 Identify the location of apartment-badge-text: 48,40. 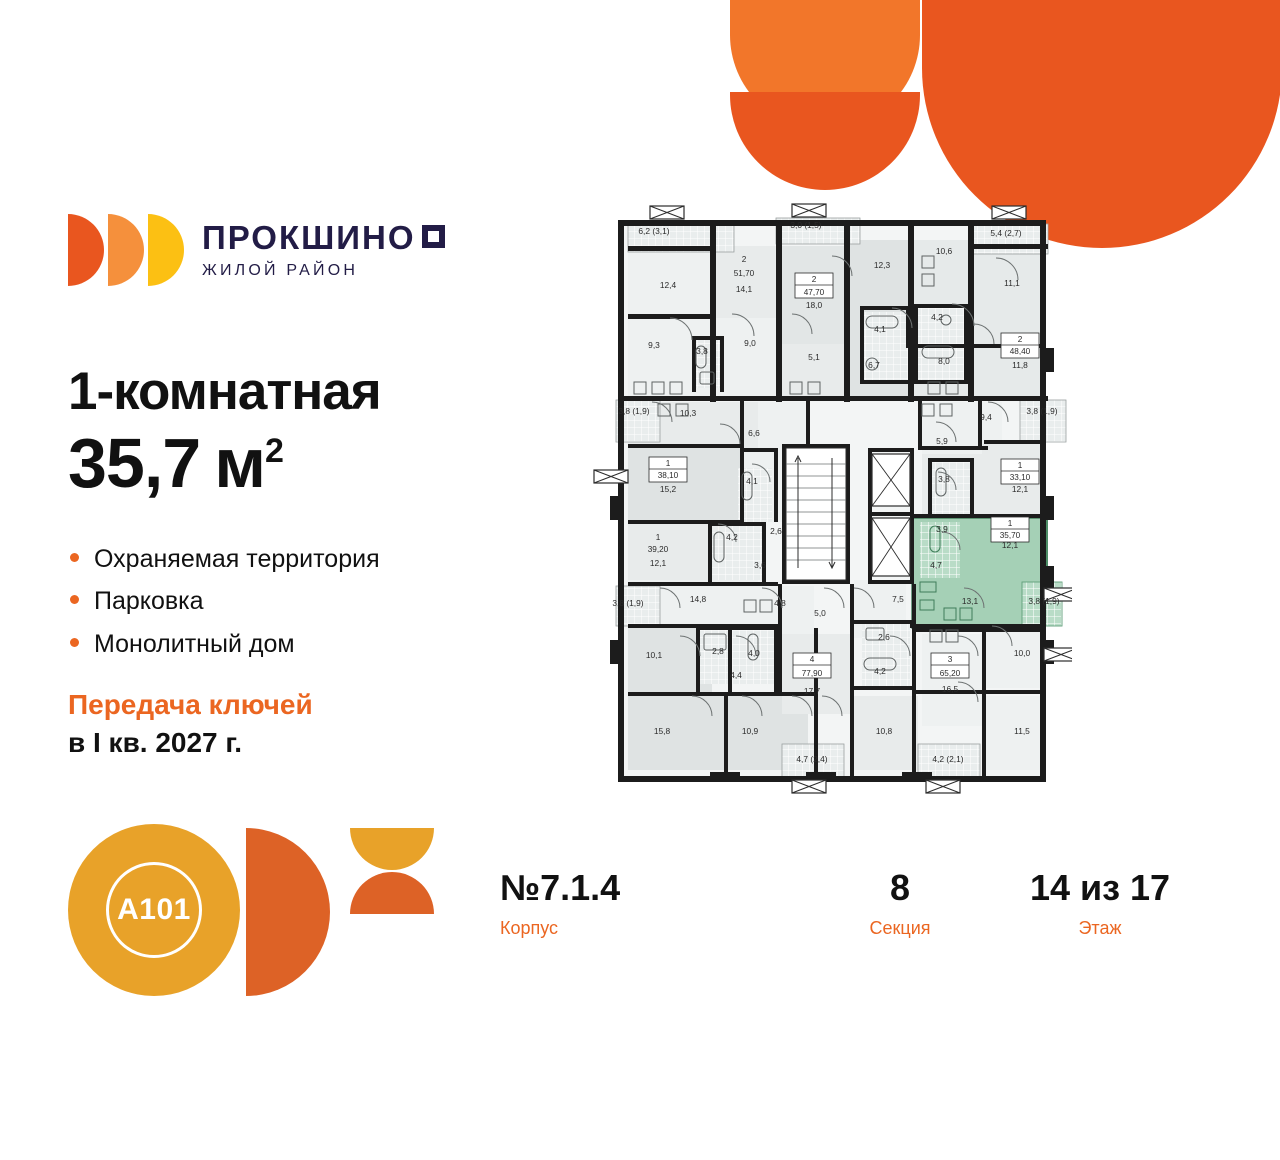
(1020, 351).